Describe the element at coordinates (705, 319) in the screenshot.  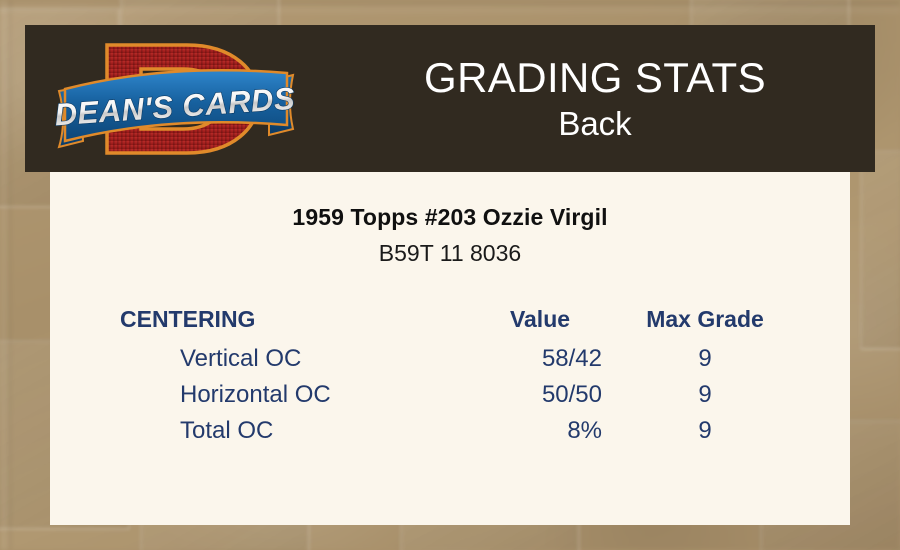
I see `column-header-max-grade: Max Grade` at that location.